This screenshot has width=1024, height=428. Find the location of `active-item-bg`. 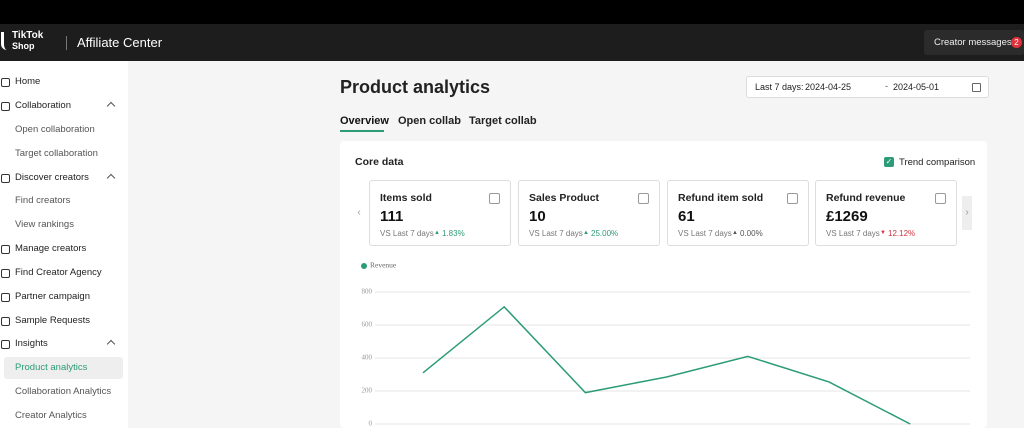

active-item-bg is located at coordinates (63, 368).